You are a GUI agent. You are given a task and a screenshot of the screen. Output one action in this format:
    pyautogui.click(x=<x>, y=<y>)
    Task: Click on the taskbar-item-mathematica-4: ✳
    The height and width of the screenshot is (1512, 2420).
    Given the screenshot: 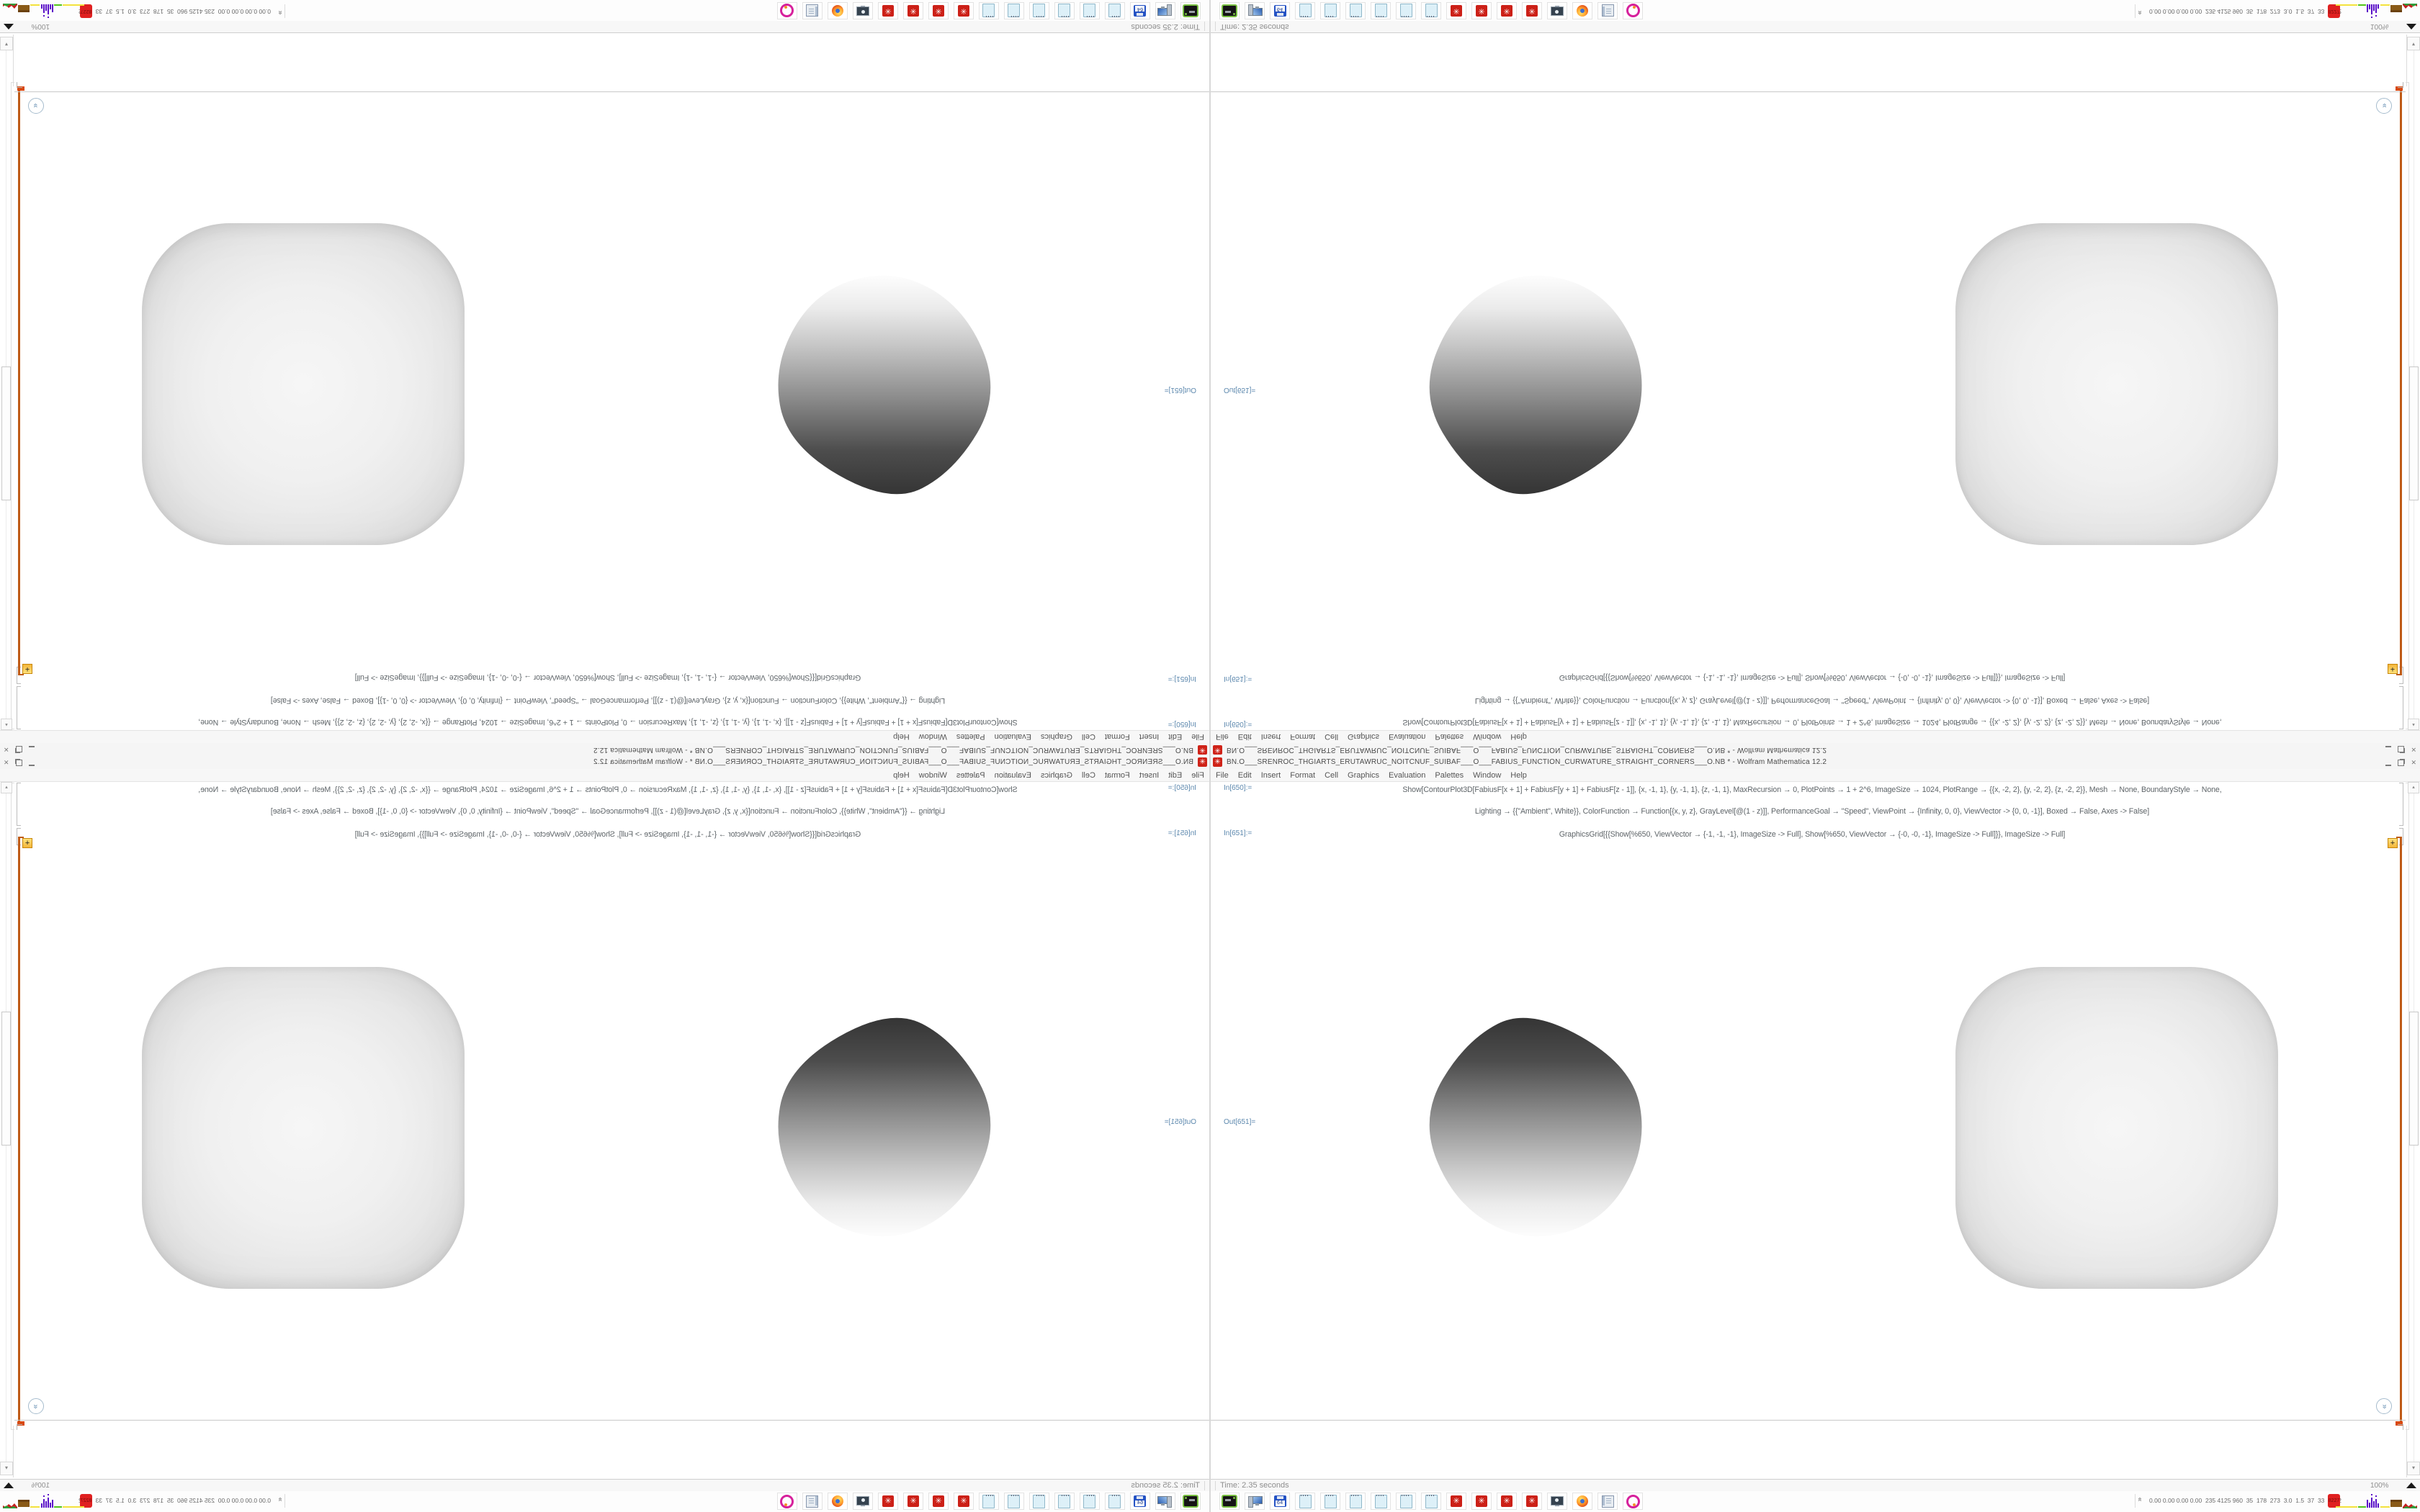 What is the action you would take?
    pyautogui.click(x=1532, y=1501)
    